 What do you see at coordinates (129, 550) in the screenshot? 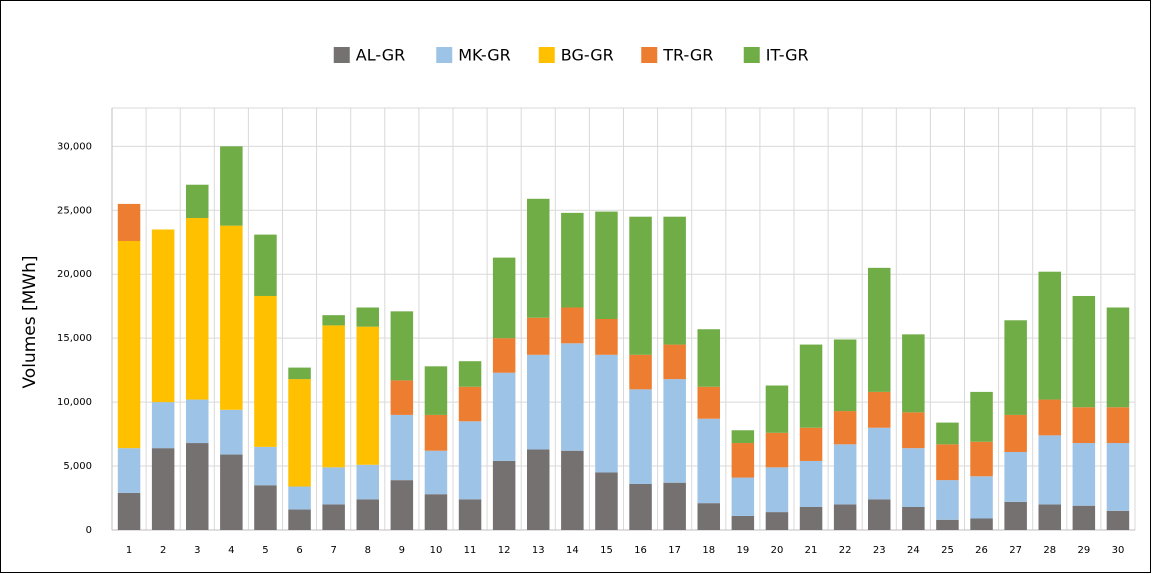
I see `x-tick-label: 1` at bounding box center [129, 550].